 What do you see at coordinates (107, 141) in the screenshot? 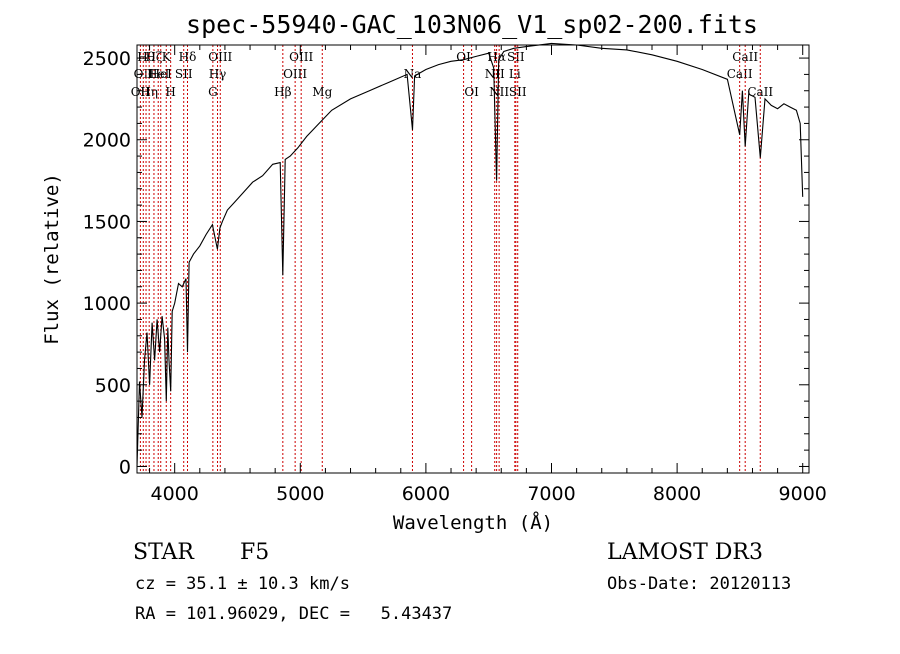
I see `y-tick-label: 2000` at bounding box center [107, 141].